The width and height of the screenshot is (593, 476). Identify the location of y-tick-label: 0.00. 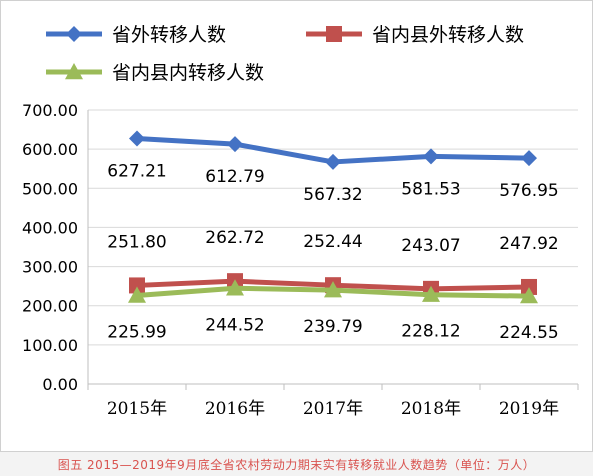
(60, 384).